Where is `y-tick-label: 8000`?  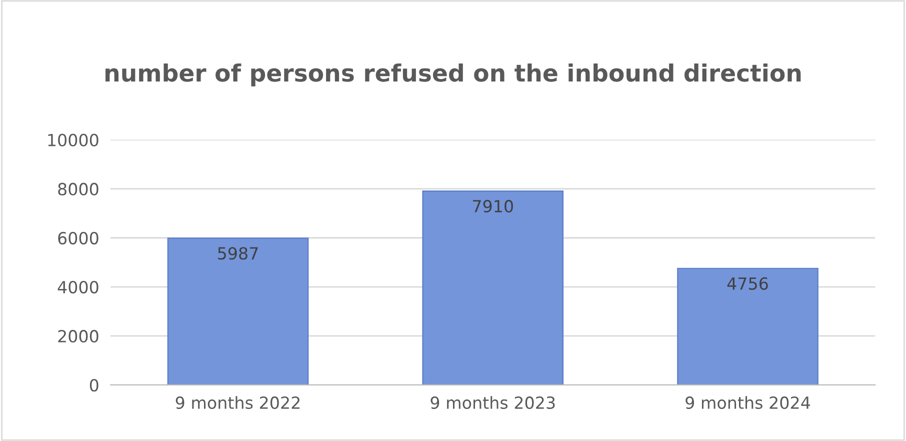 y-tick-label: 8000 is located at coordinates (78, 189).